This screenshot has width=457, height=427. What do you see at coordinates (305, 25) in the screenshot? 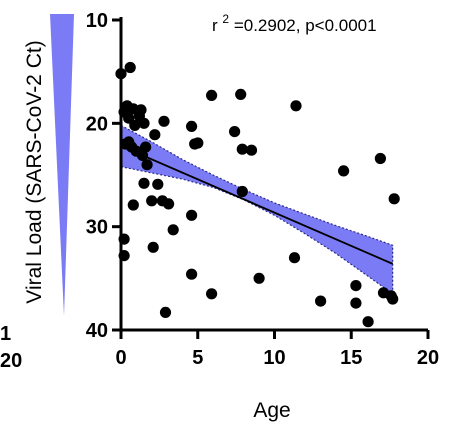
I see `r-value: =0.2902, p<0.0001` at bounding box center [305, 25].